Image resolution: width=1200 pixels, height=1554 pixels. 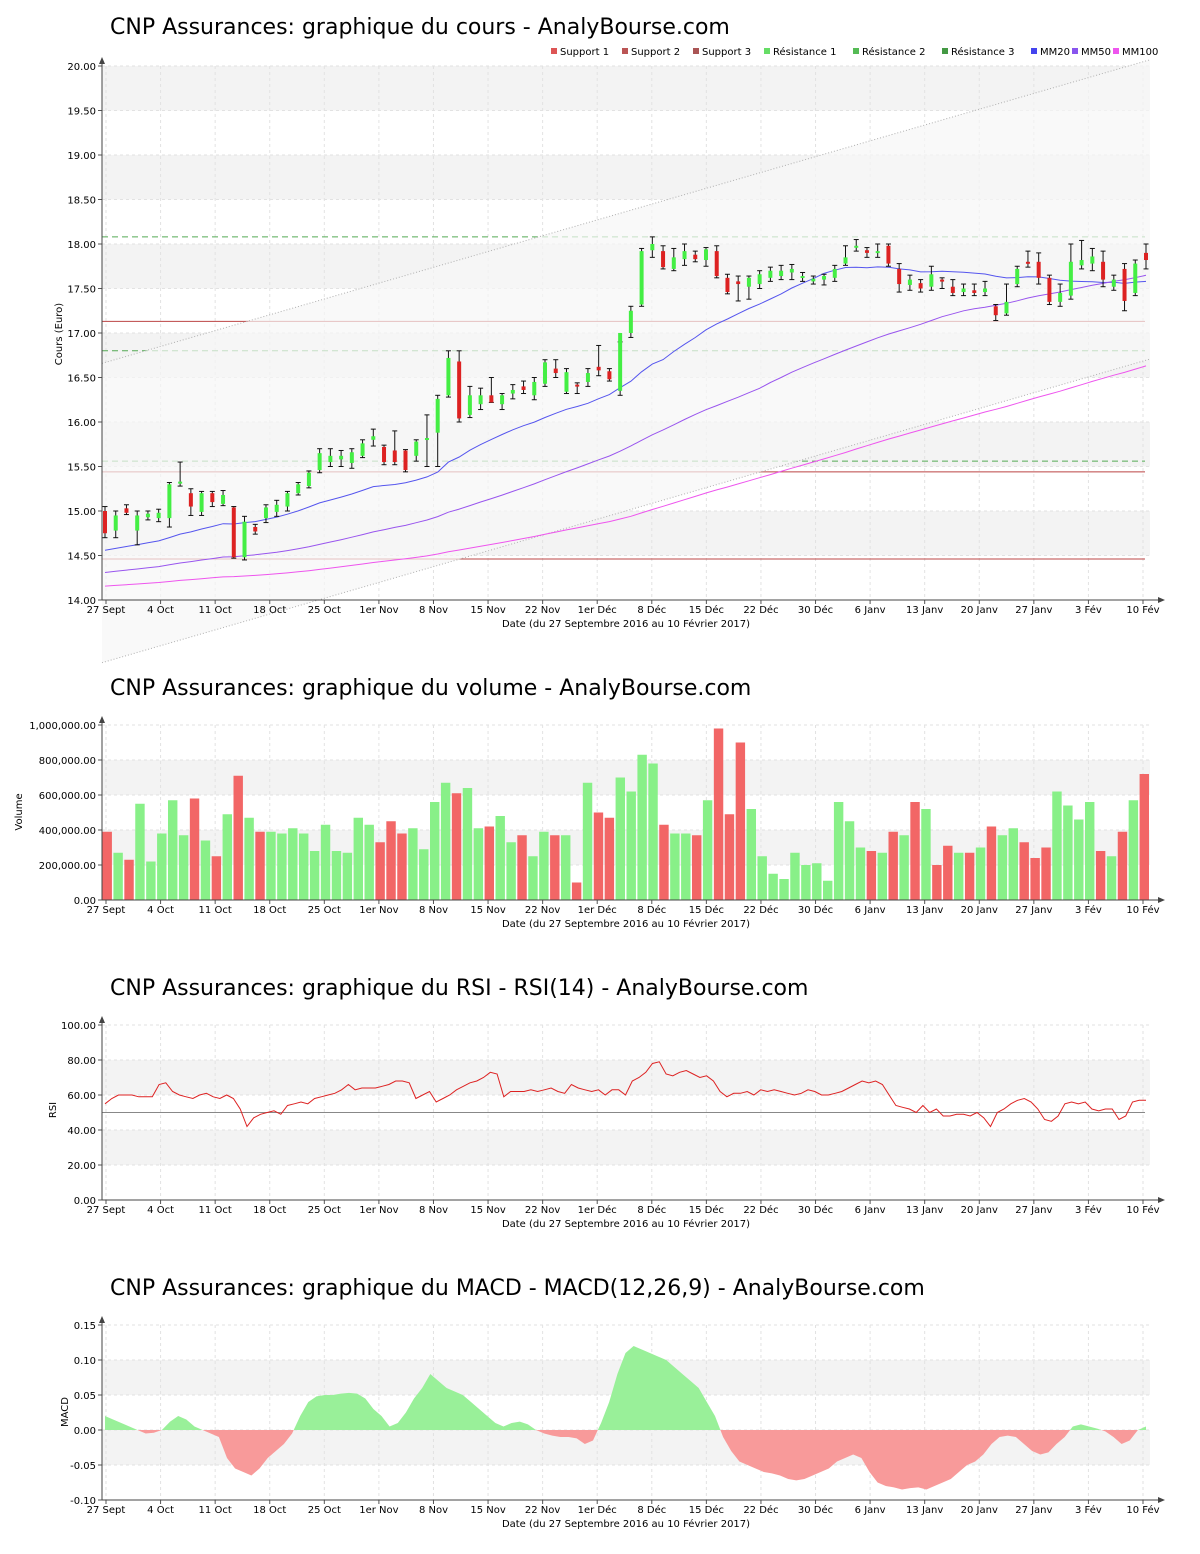 I want to click on price-x-tick-label: 25 Oct, so click(x=324, y=610).